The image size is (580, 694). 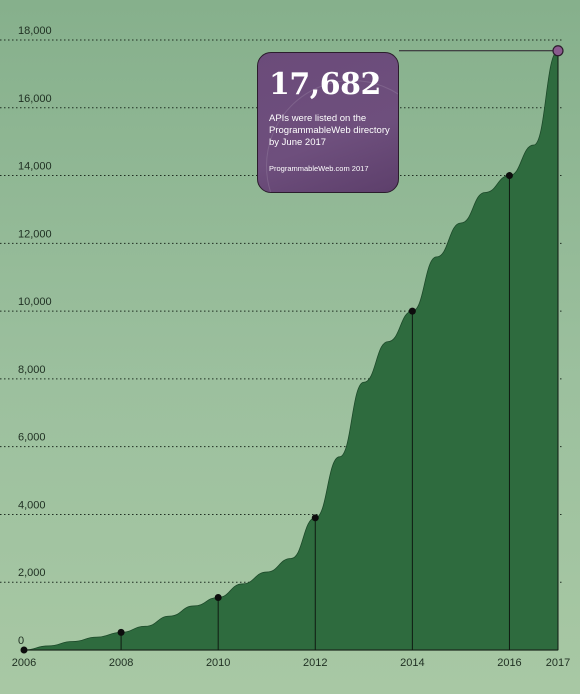 What do you see at coordinates (509, 176) in the screenshot?
I see `point-2016` at bounding box center [509, 176].